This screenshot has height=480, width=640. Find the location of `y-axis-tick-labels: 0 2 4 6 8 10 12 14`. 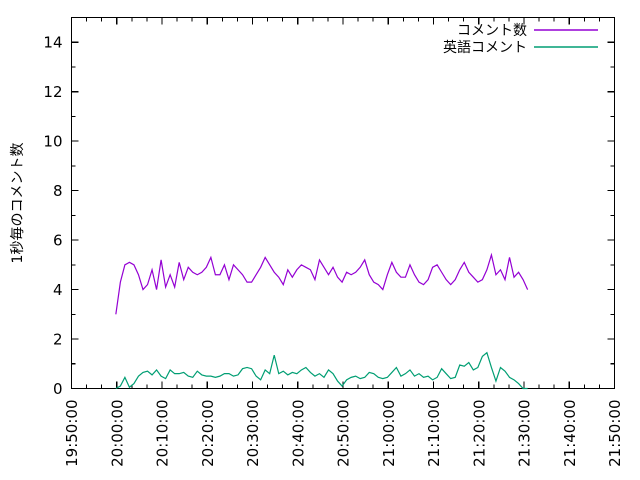

y-axis-tick-labels: 0 2 4 6 8 10 12 14 is located at coordinates (52, 216).